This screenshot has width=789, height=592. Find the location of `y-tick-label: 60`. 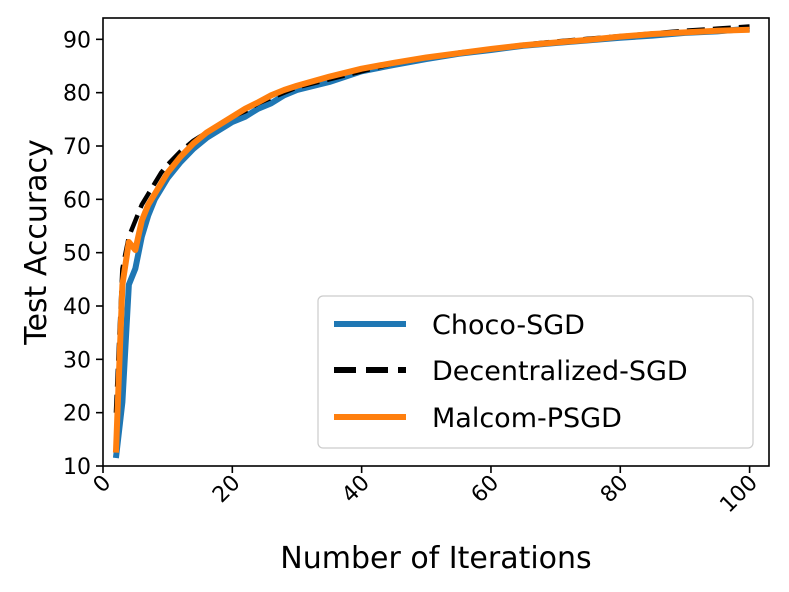

y-tick-label: 60 is located at coordinates (77, 200).